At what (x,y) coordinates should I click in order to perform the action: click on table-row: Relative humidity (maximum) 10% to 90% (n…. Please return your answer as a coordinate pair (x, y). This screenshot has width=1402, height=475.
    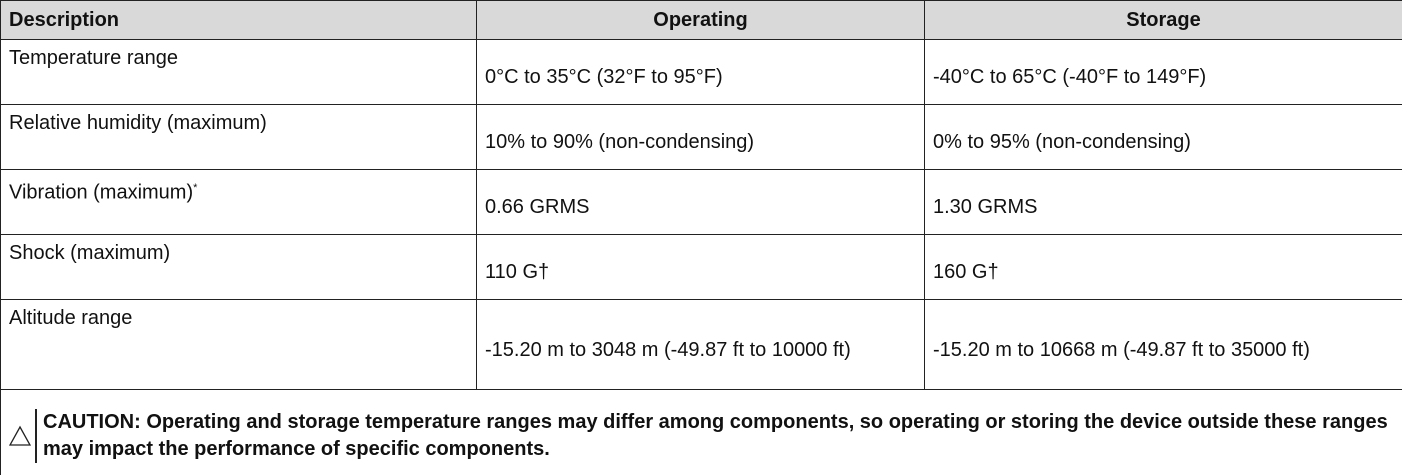
    Looking at the image, I should click on (701, 137).